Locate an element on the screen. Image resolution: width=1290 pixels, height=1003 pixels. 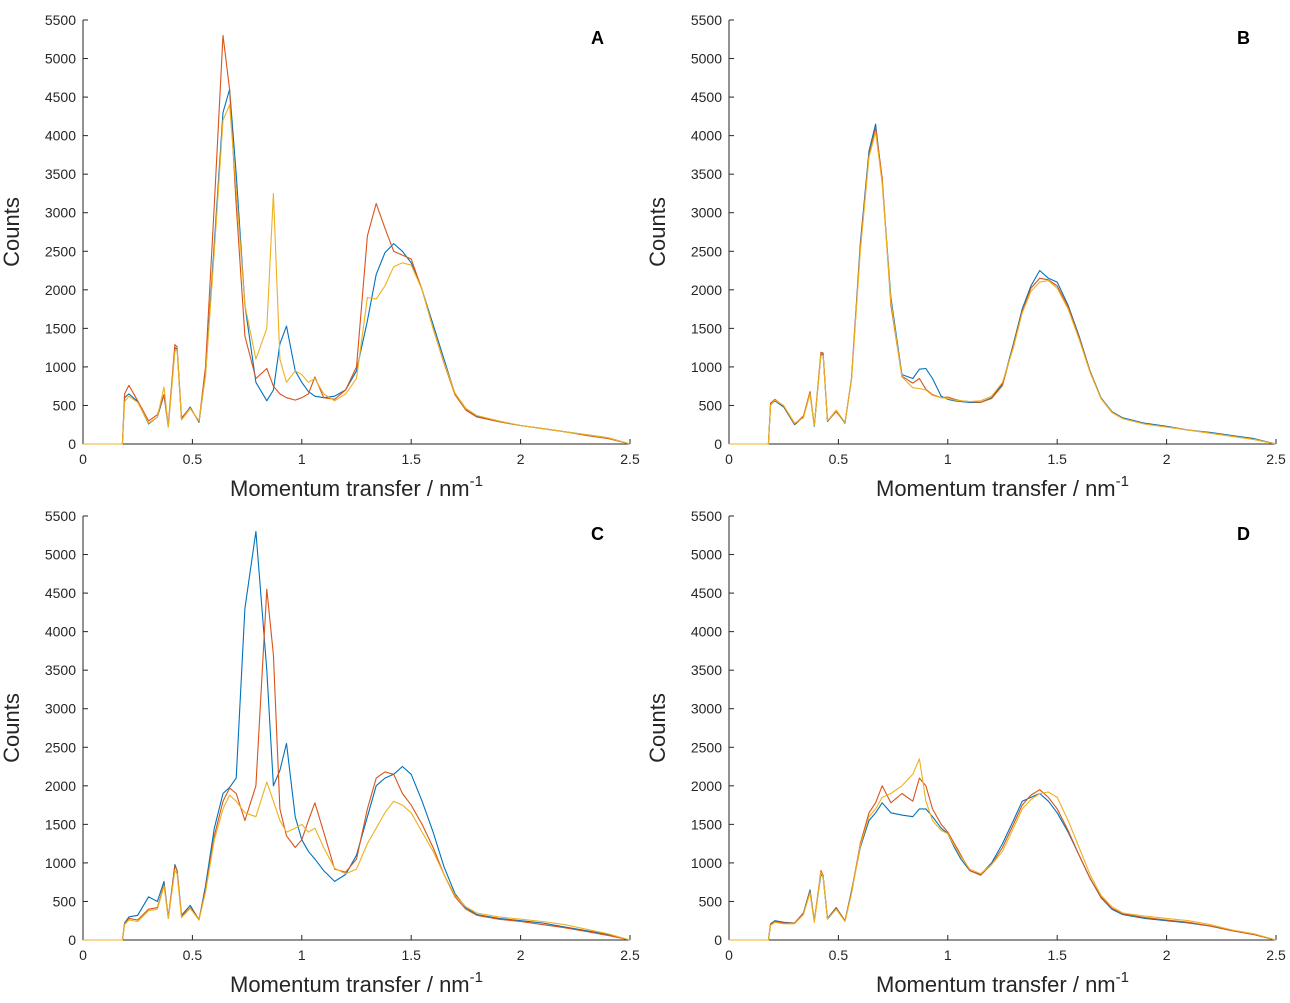
panel-label: C is located at coordinates (597, 534).